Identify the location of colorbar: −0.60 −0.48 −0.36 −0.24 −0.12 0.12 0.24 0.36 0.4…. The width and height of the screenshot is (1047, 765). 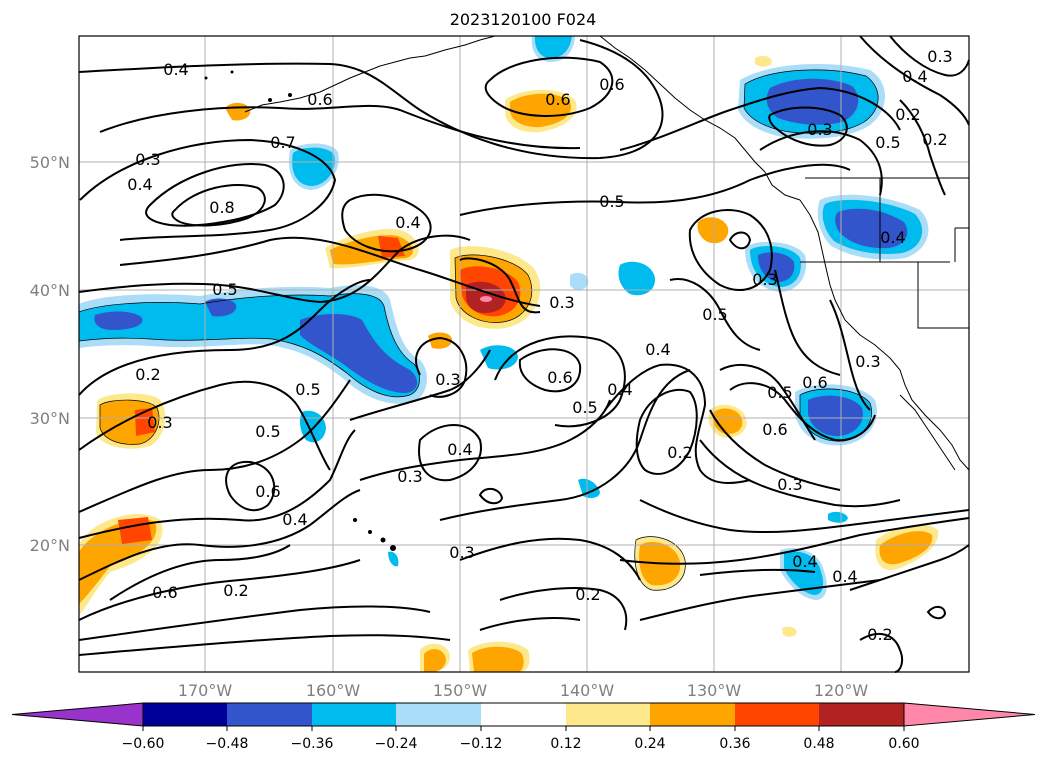
(523, 727).